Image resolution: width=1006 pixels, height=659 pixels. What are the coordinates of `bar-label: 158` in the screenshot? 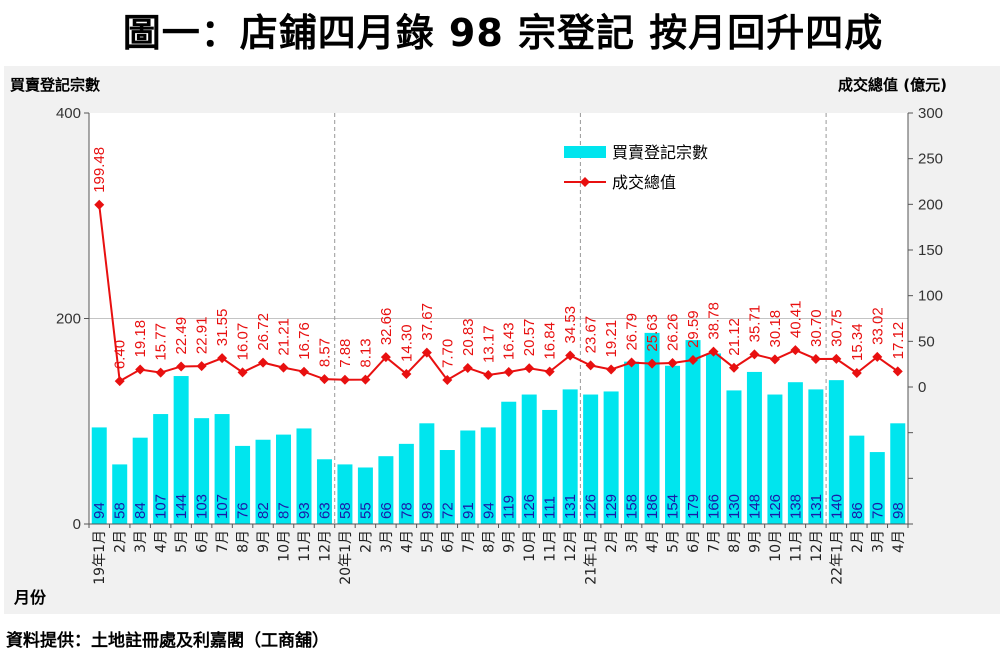 It's located at (632, 506).